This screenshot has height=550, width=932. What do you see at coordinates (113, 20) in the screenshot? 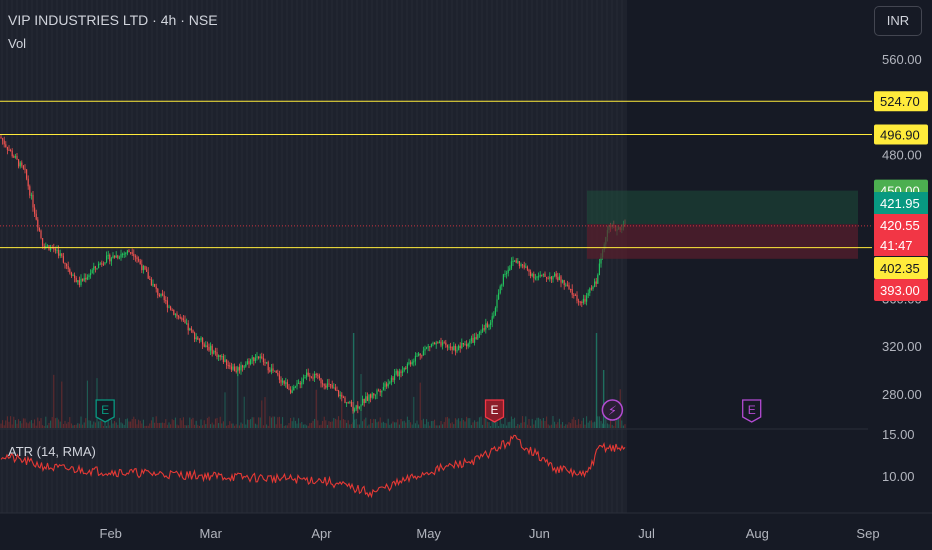
I see `symbol-title: VIP INDUSTRIES LTD · 4h · NSE` at bounding box center [113, 20].